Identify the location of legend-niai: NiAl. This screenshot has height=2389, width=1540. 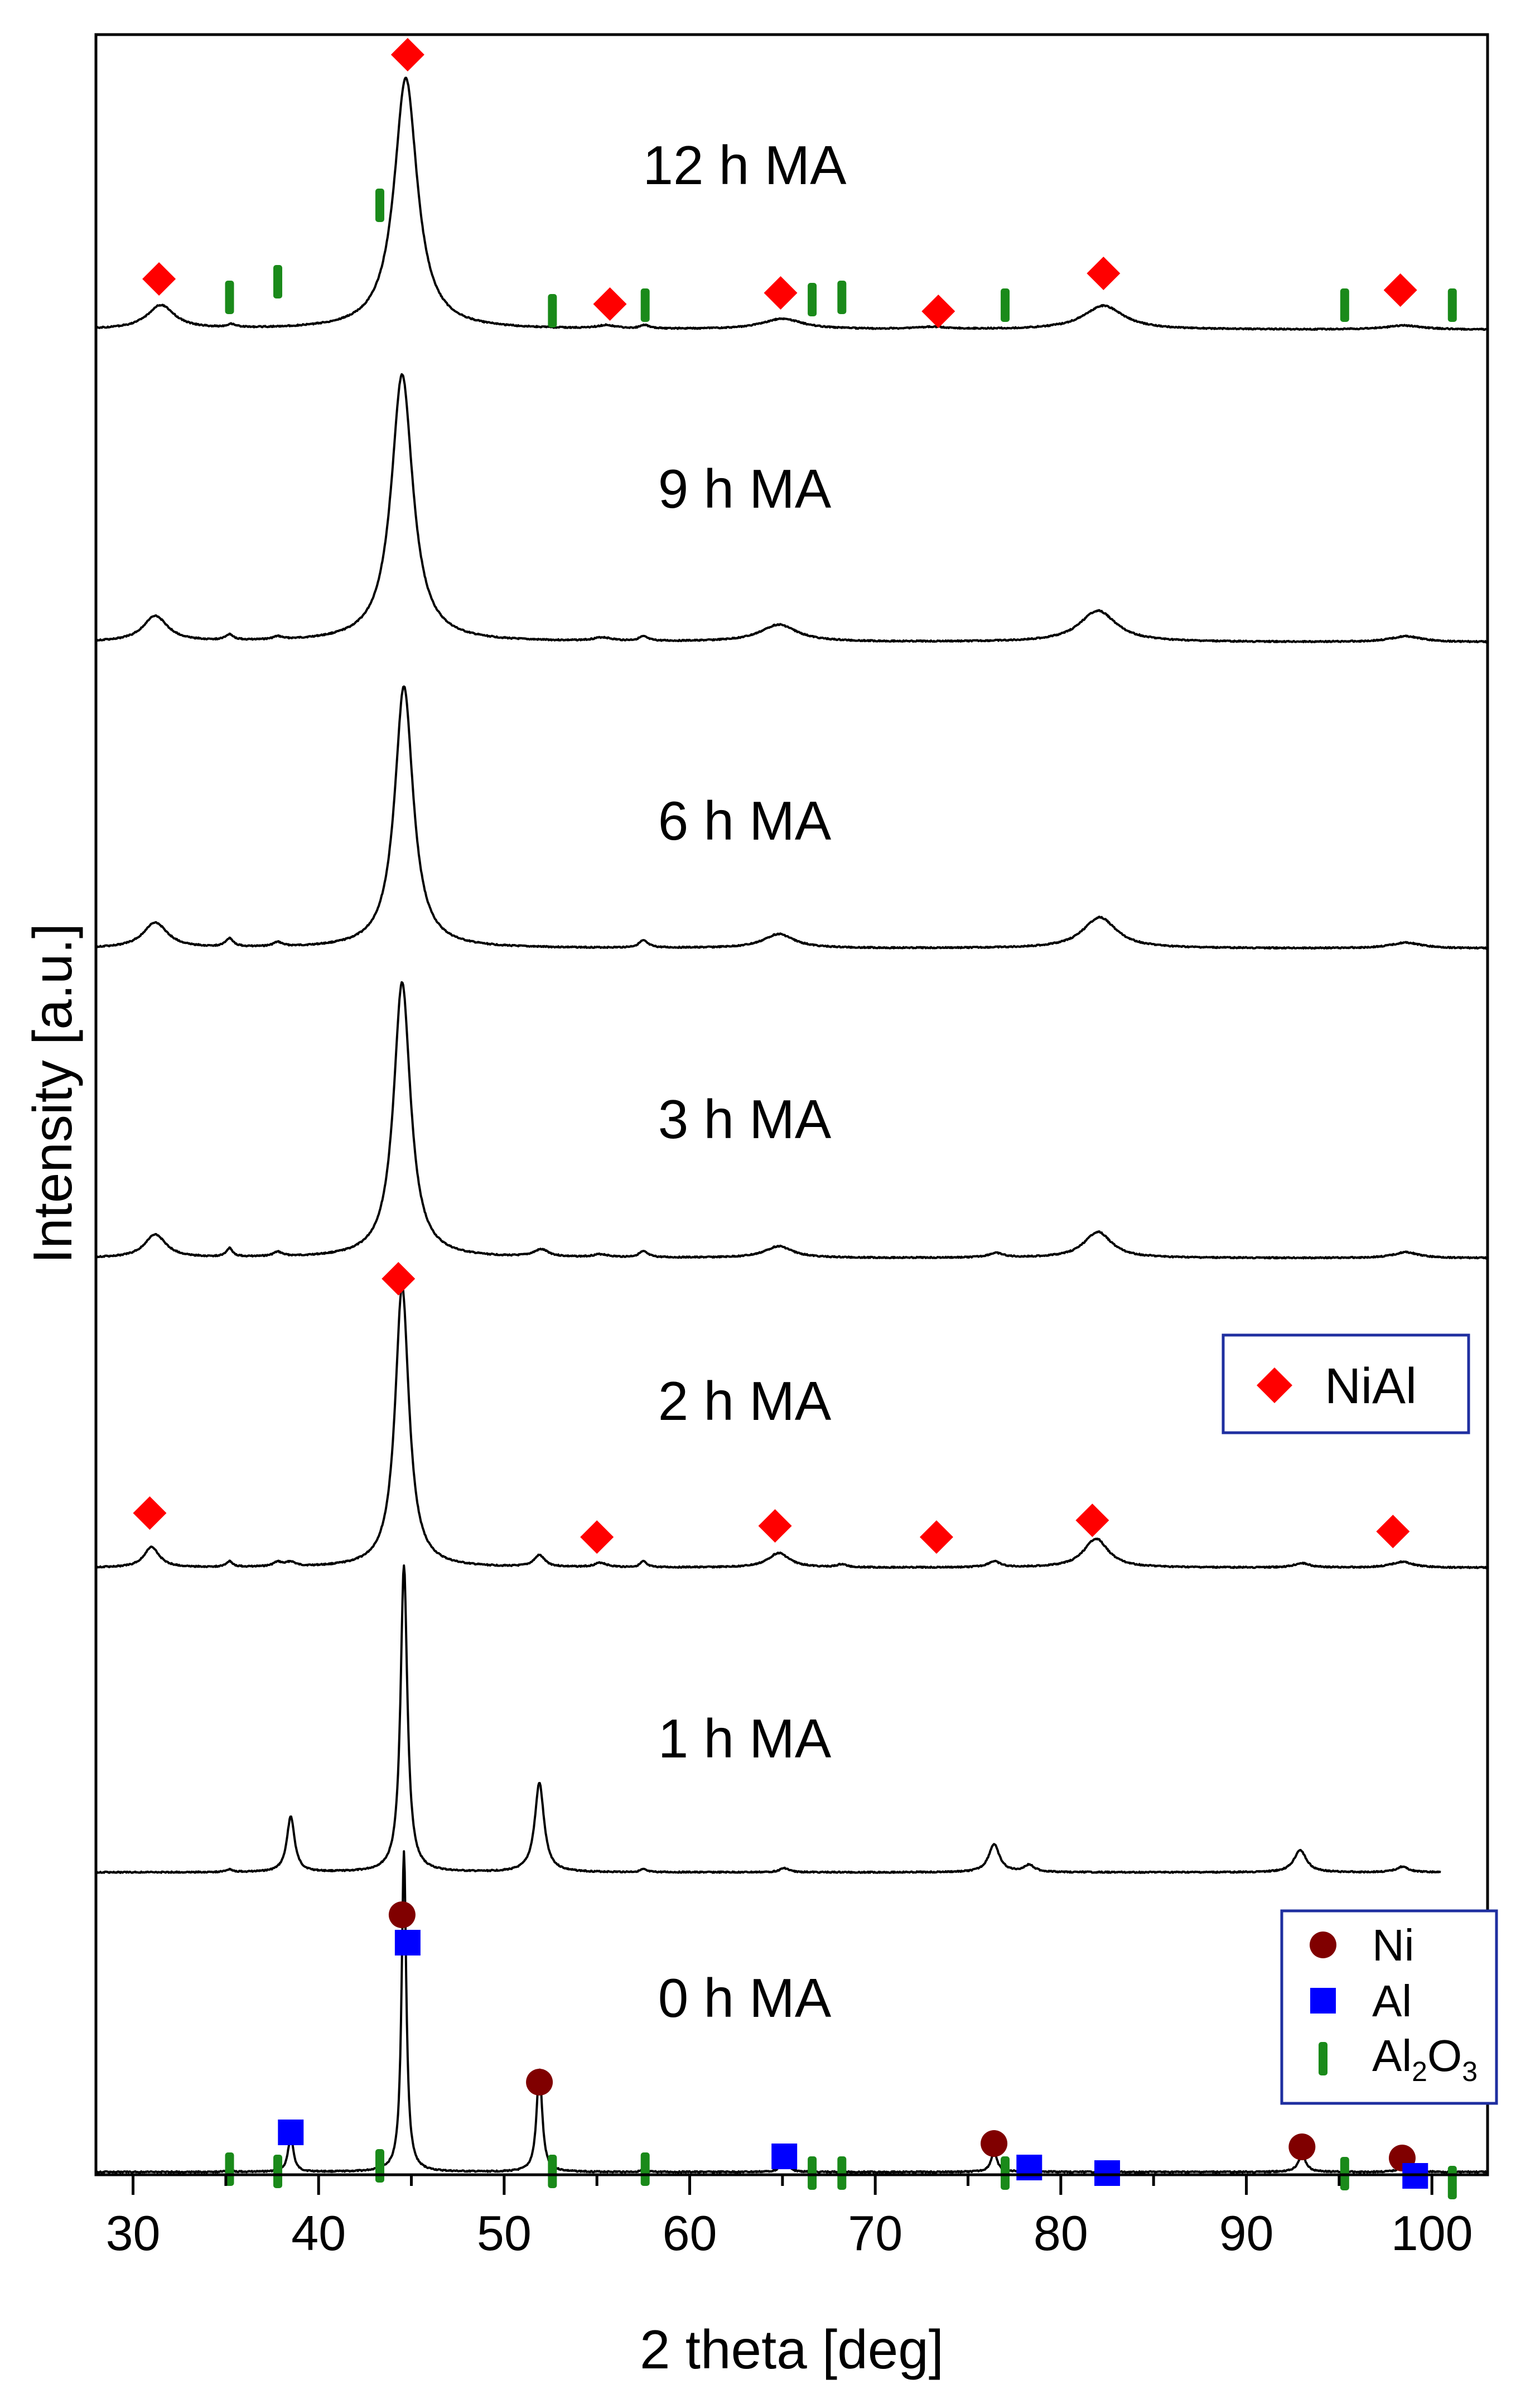
(1346, 1383).